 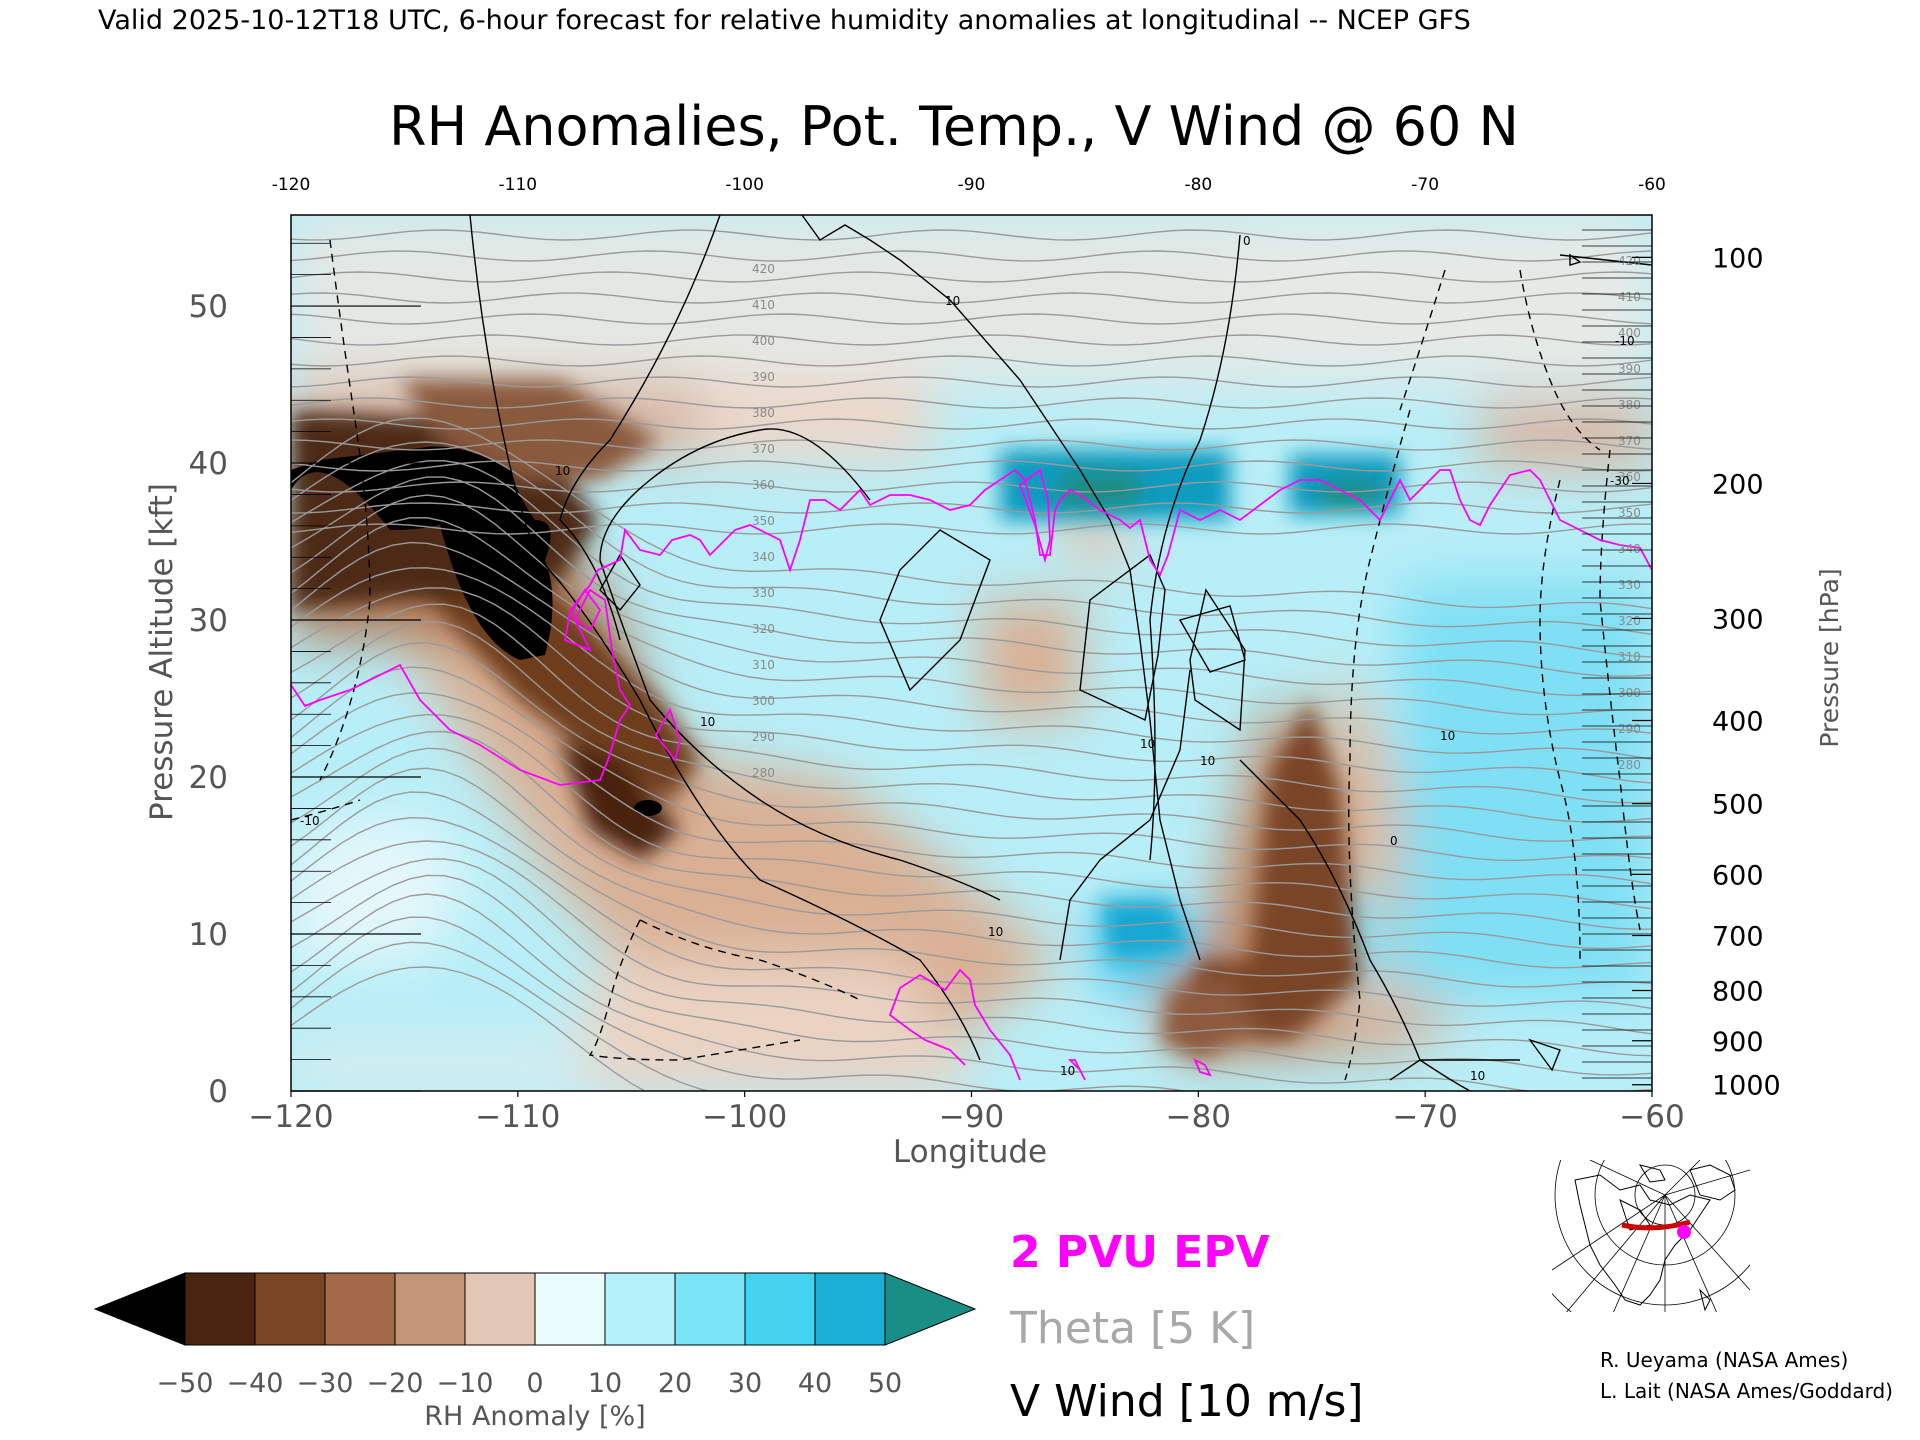 What do you see at coordinates (185, 1383) in the screenshot?
I see `colorbar-tick-label: −50` at bounding box center [185, 1383].